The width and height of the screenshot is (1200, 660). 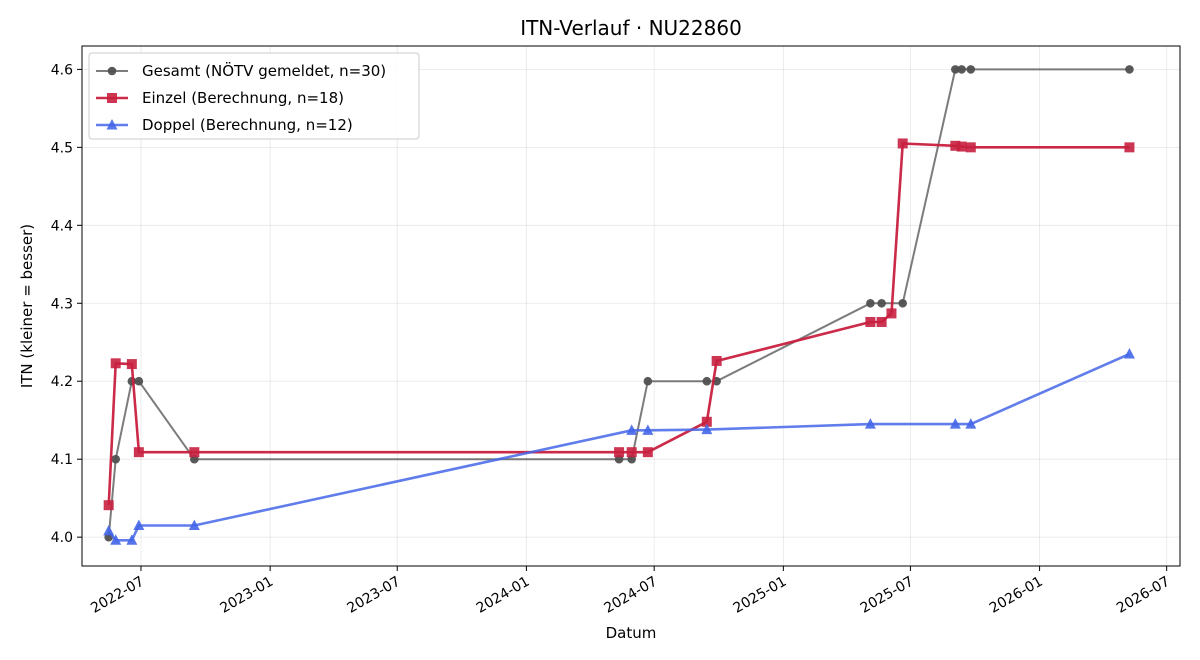 What do you see at coordinates (62, 538) in the screenshot?
I see `y-tick-label: 4.0` at bounding box center [62, 538].